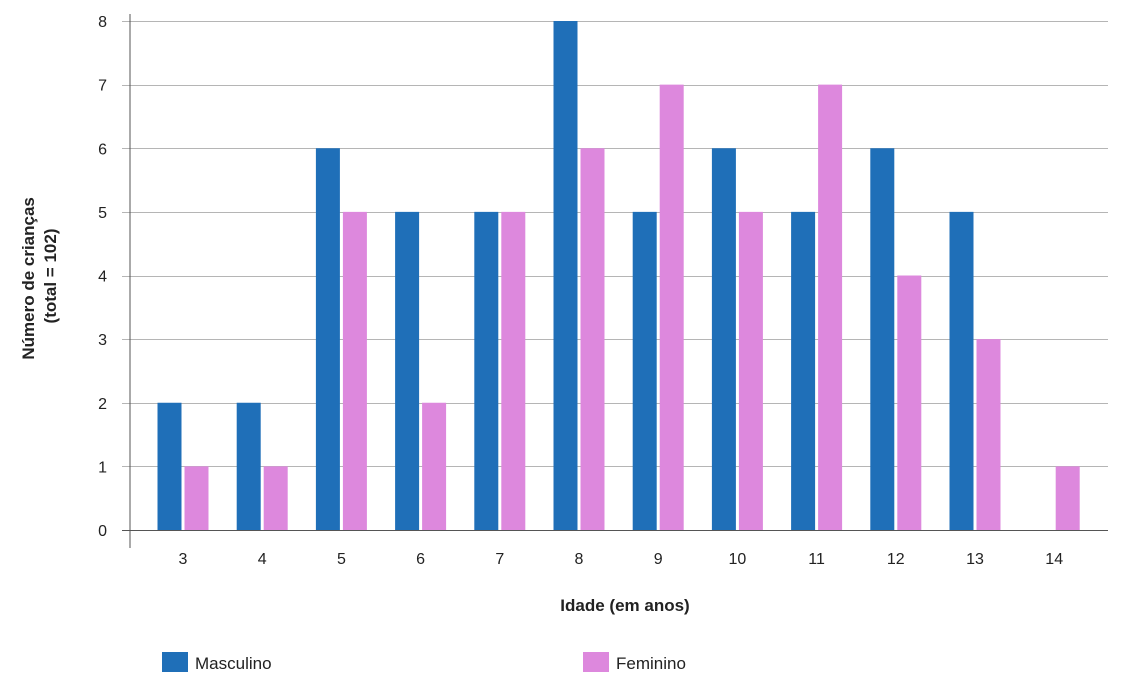  Describe the element at coordinates (341, 559) in the screenshot. I see `x-tick-label: 5` at that location.